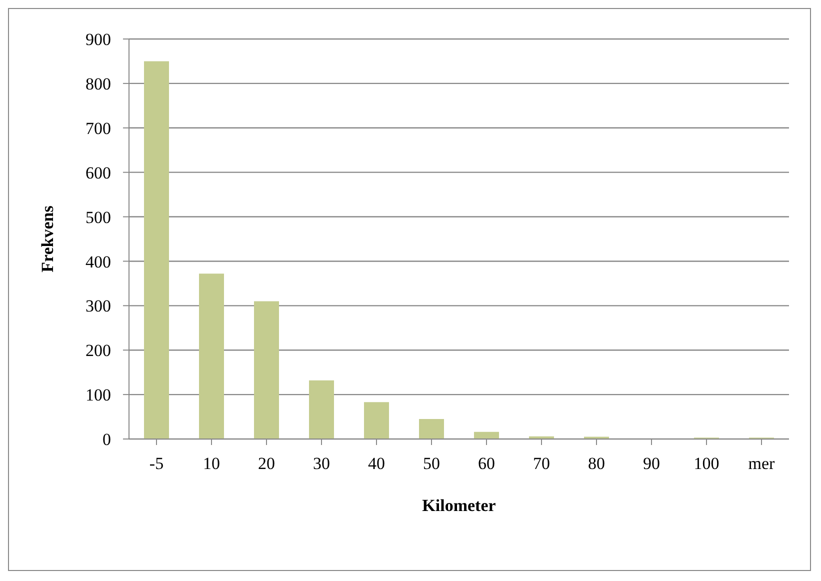  Describe the element at coordinates (98, 306) in the screenshot. I see `y-tick-label: 300` at that location.